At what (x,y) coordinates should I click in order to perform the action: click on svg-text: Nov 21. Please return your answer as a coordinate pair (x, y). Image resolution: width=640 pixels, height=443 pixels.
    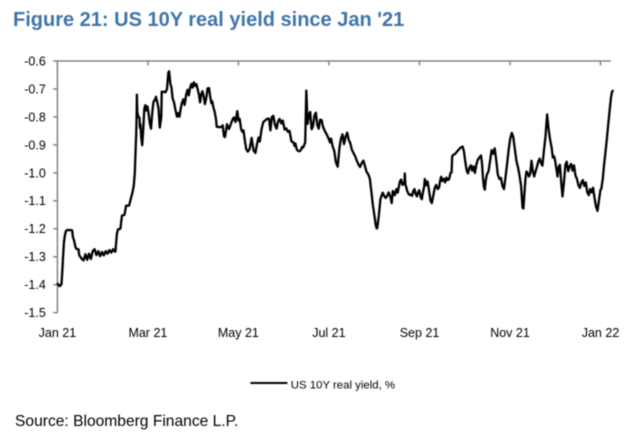
    Looking at the image, I should click on (510, 333).